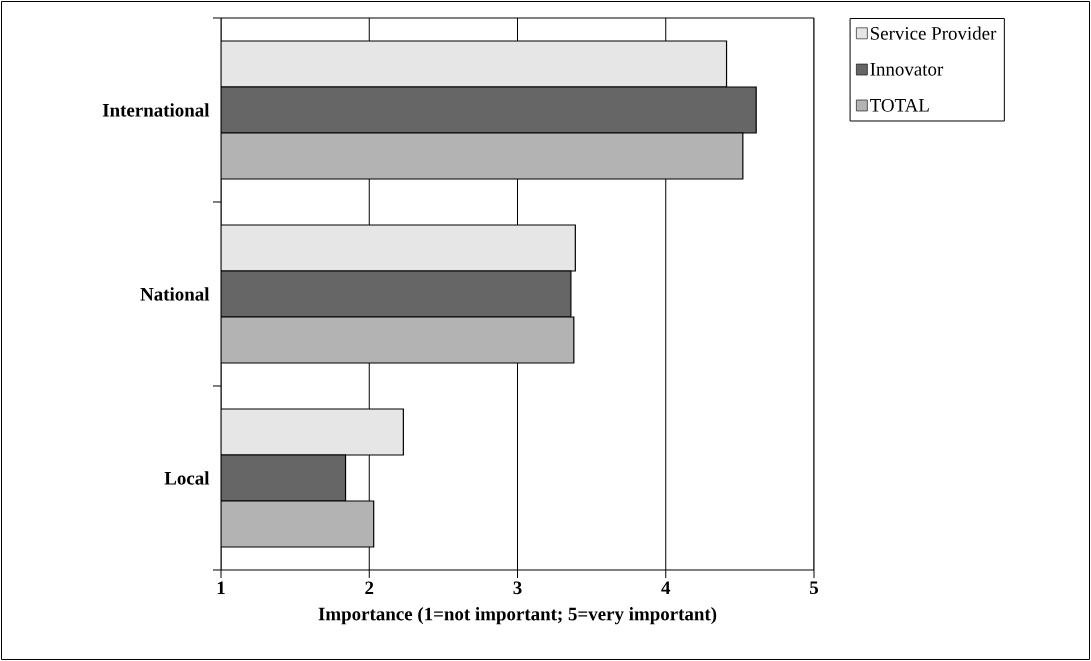  I want to click on legend-label: TOTAL, so click(899, 105).